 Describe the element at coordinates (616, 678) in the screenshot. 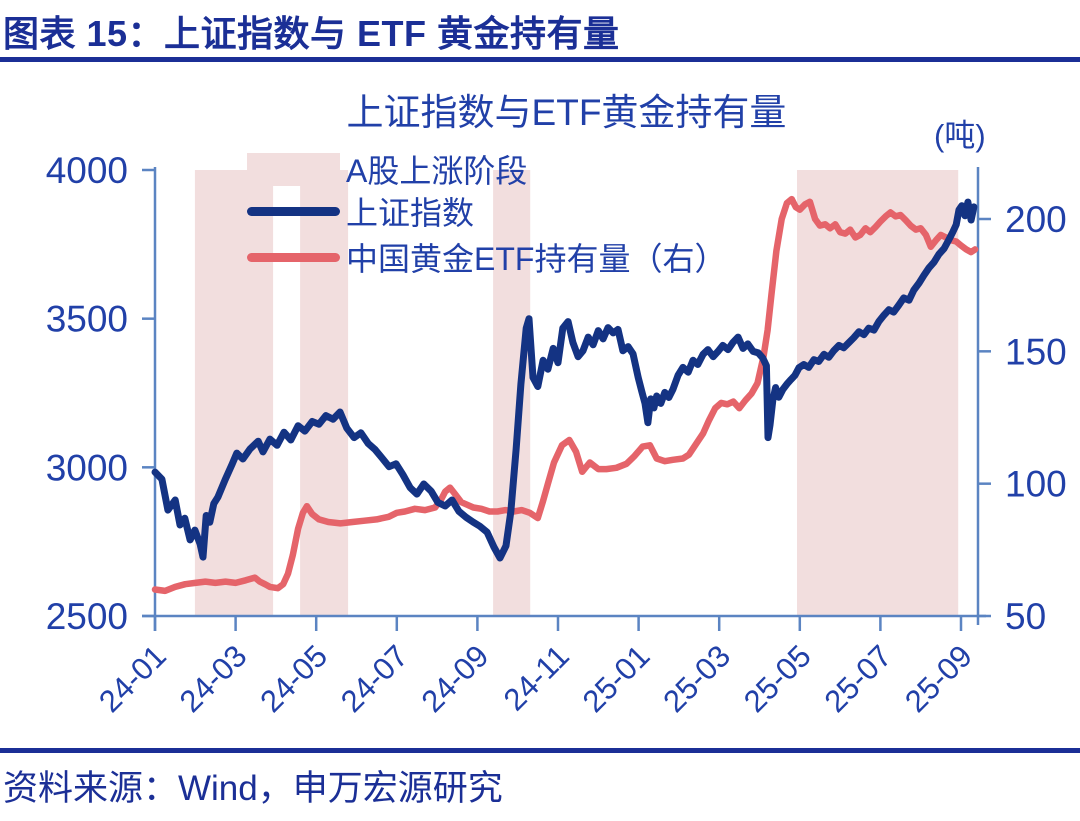

I see `x-tick-label: 25-01` at that location.